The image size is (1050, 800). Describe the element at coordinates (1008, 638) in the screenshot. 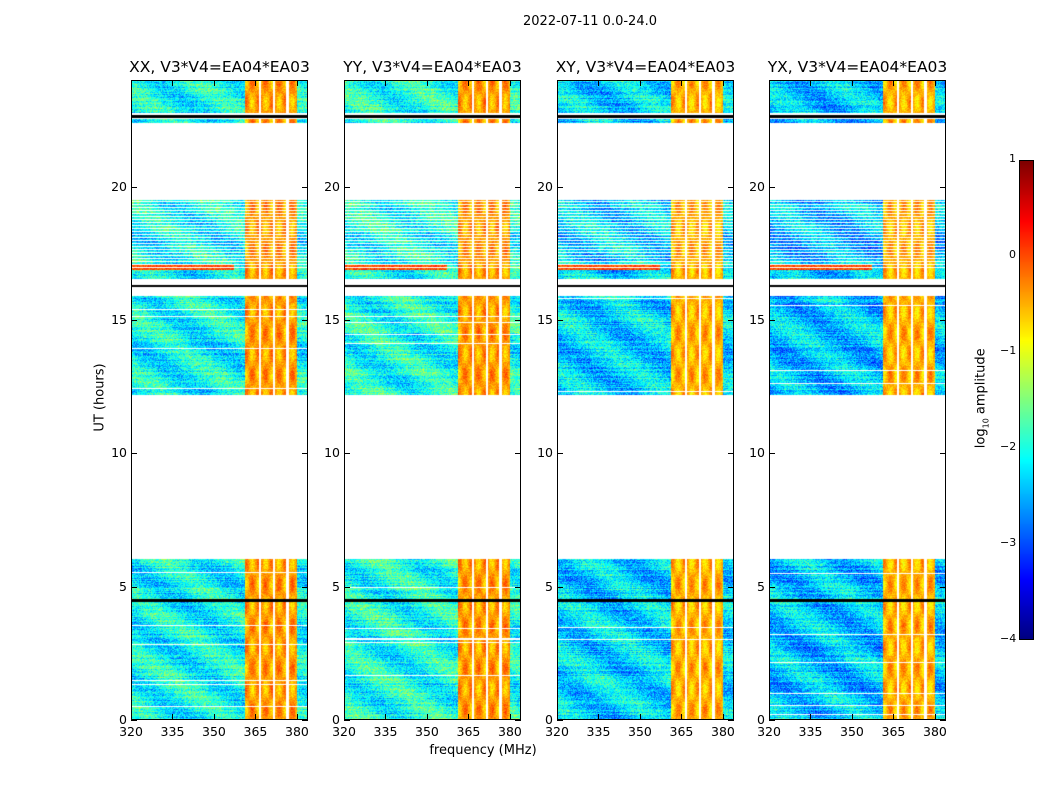

I see `colorbar-tick-label: −4` at that location.